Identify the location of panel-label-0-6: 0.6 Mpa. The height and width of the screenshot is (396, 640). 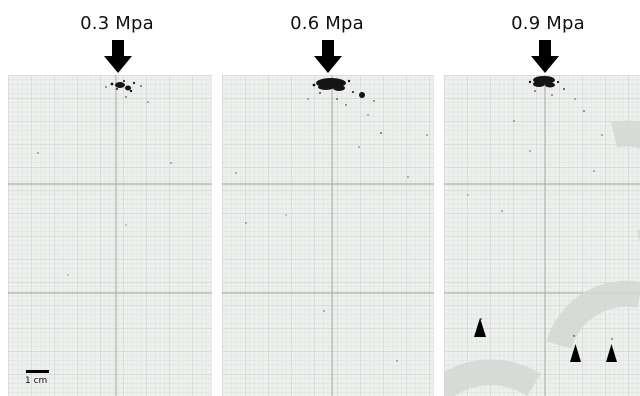
(327, 23).